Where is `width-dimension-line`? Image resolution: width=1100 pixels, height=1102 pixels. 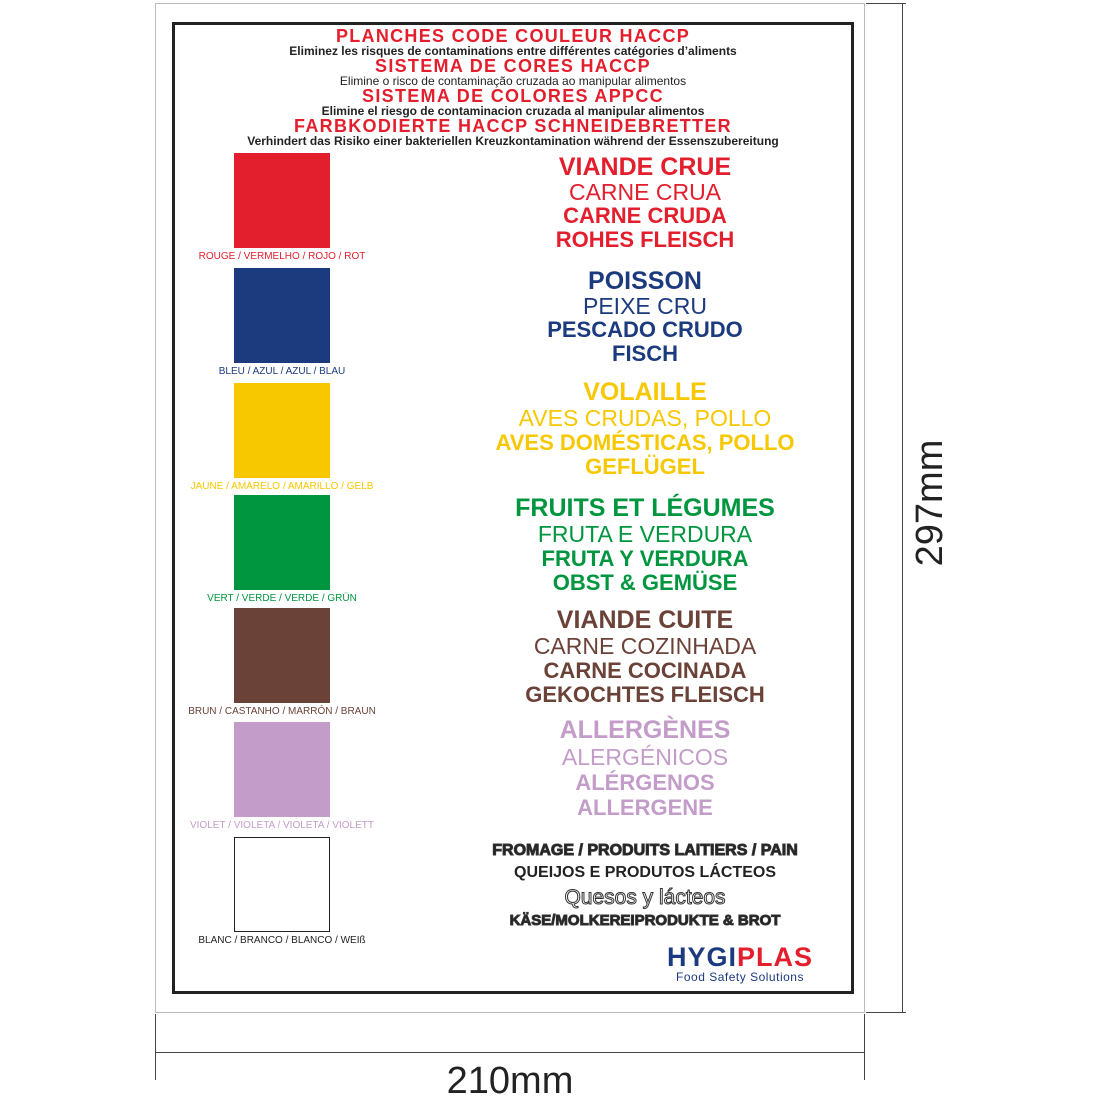 width-dimension-line is located at coordinates (510, 1052).